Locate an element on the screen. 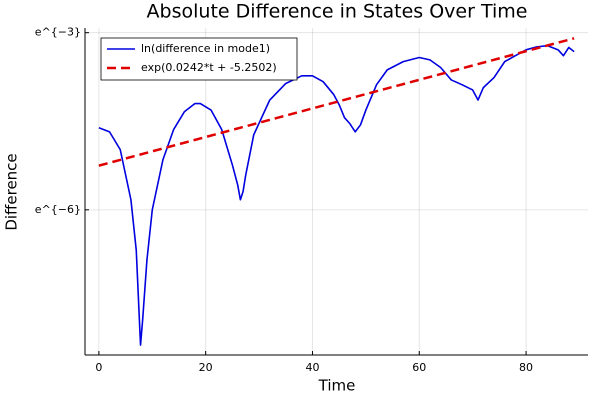  legend-box is located at coordinates (199, 59).